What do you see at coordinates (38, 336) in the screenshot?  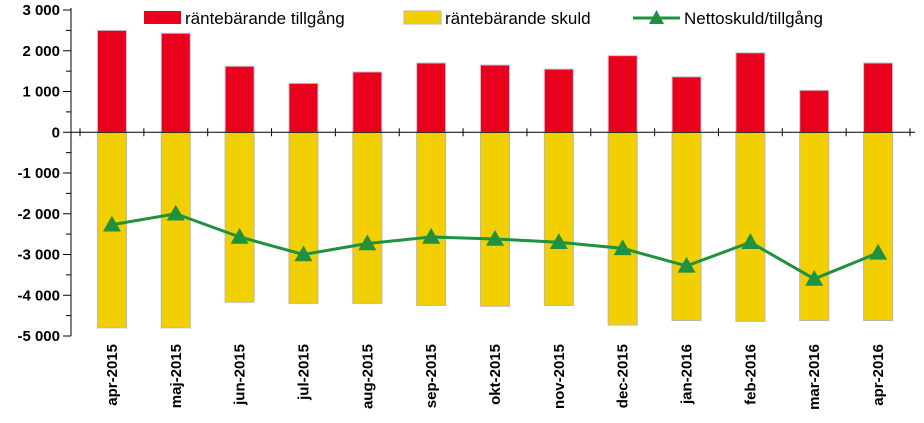 I see `y-tick-label: -5 000` at bounding box center [38, 336].